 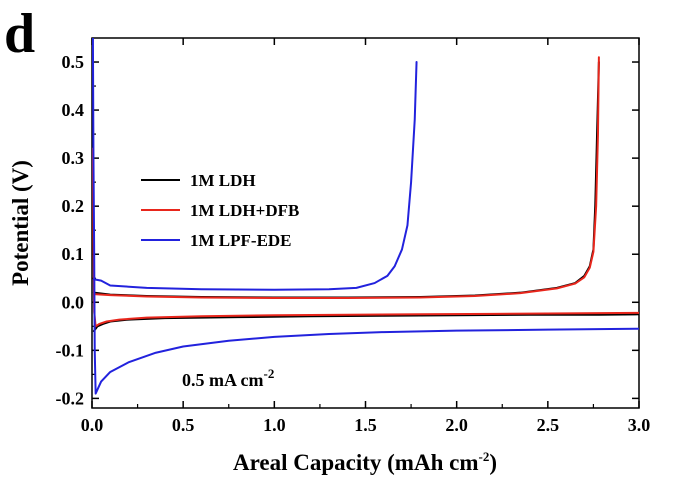 What do you see at coordinates (456, 425) in the screenshot?
I see `x-tick-label: 2.0` at bounding box center [456, 425].